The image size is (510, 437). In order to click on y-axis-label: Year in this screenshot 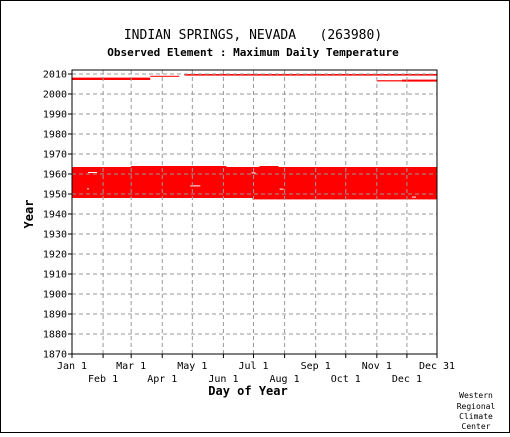, I will do `click(29, 214)`.